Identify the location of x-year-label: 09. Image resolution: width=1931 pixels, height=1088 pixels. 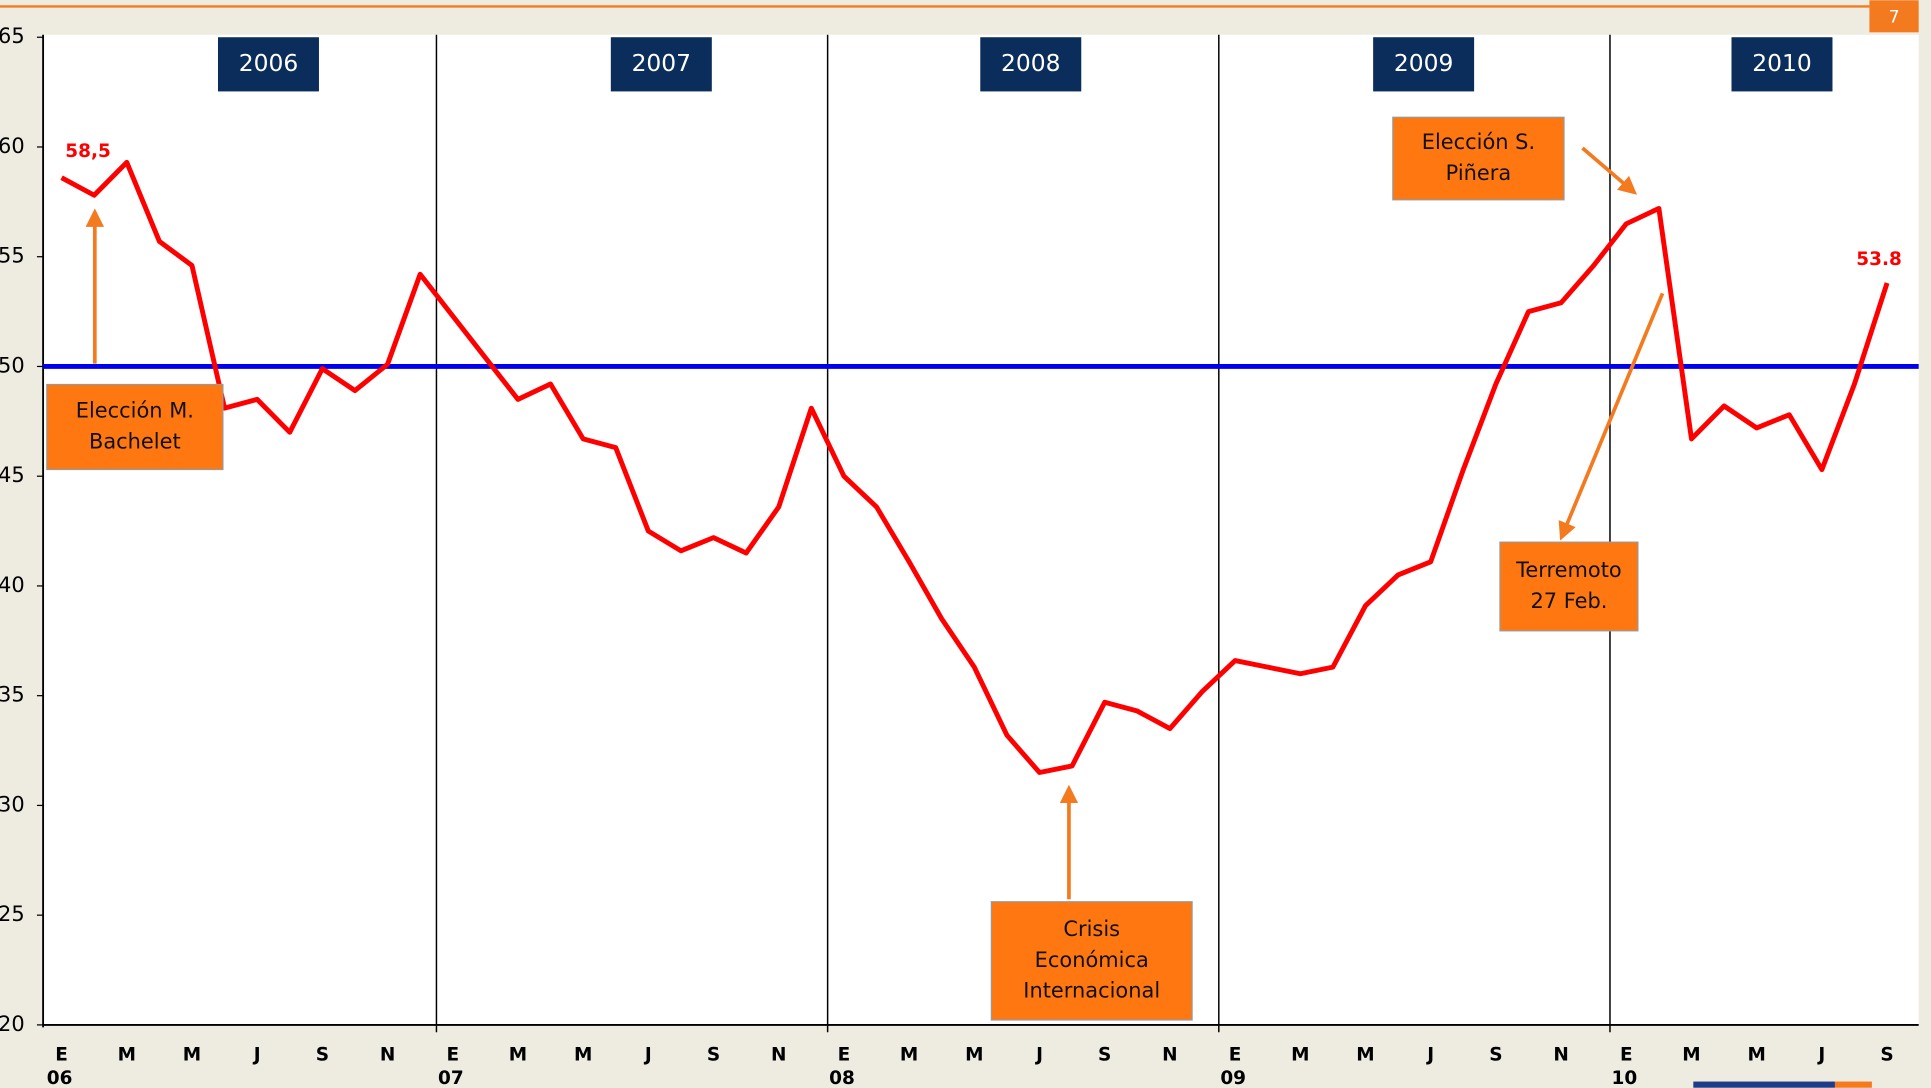
(1233, 1078).